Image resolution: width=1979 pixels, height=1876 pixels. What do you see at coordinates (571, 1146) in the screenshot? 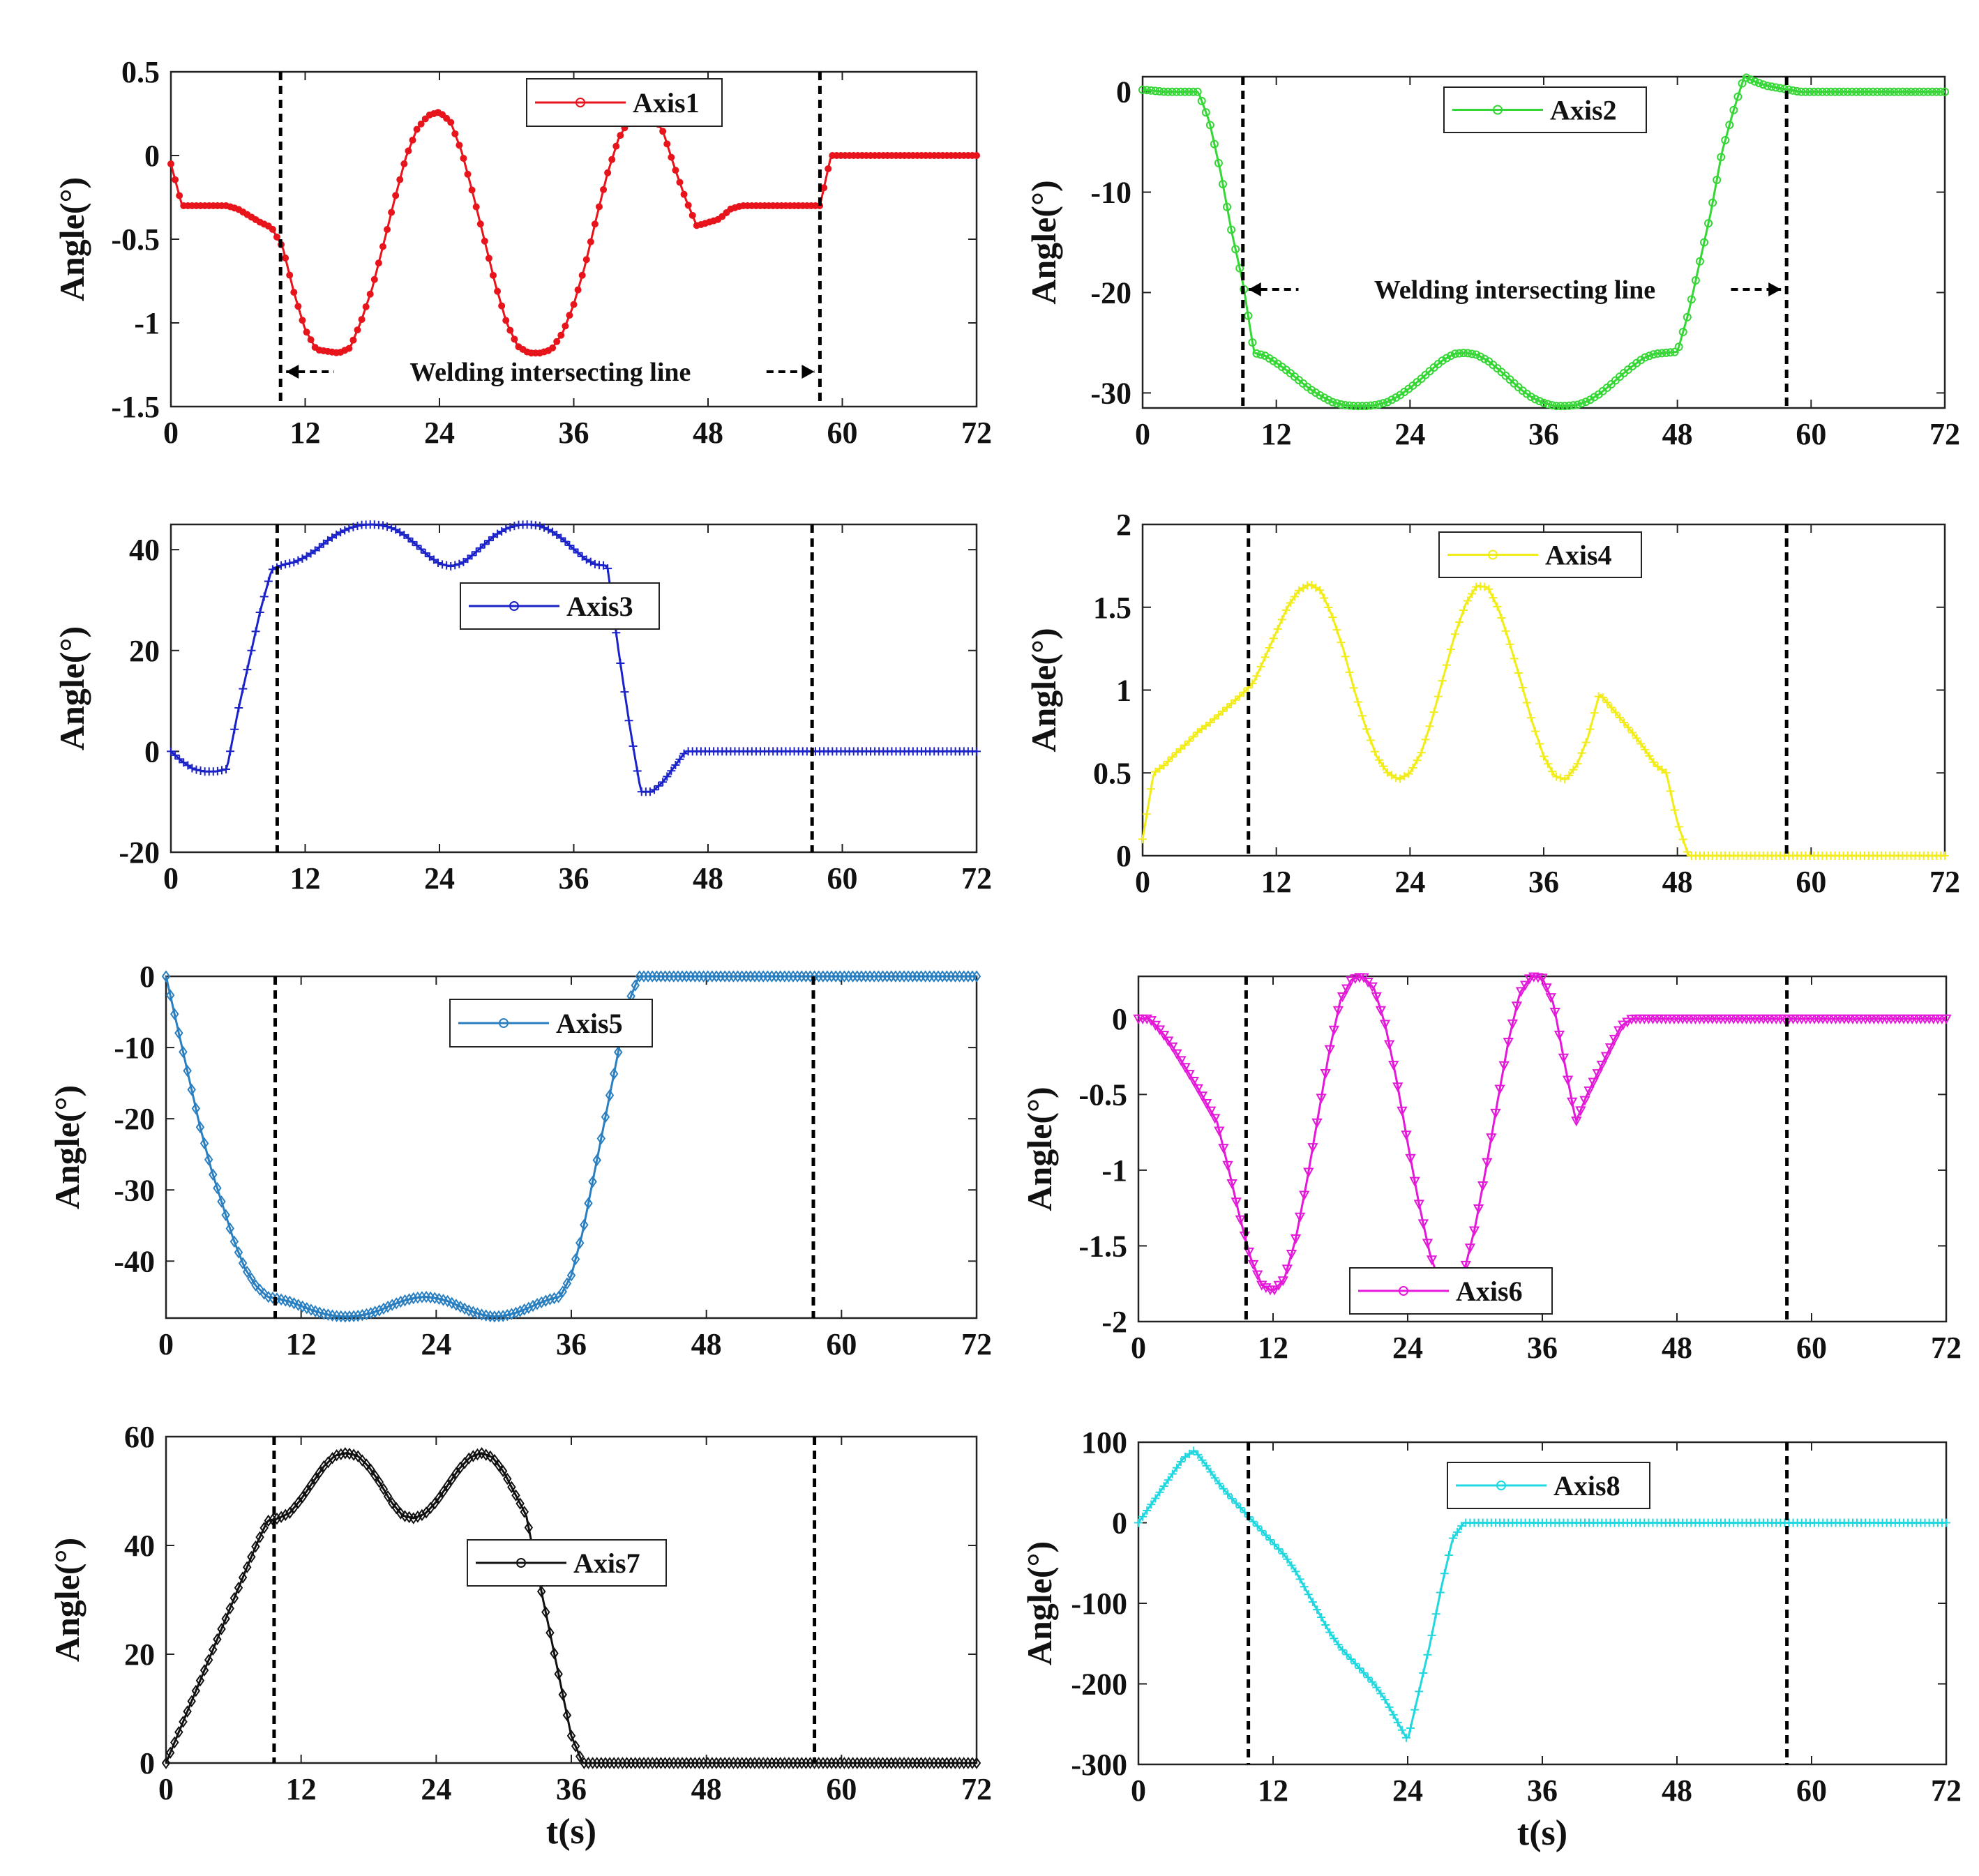
I see `series-markers` at bounding box center [571, 1146].